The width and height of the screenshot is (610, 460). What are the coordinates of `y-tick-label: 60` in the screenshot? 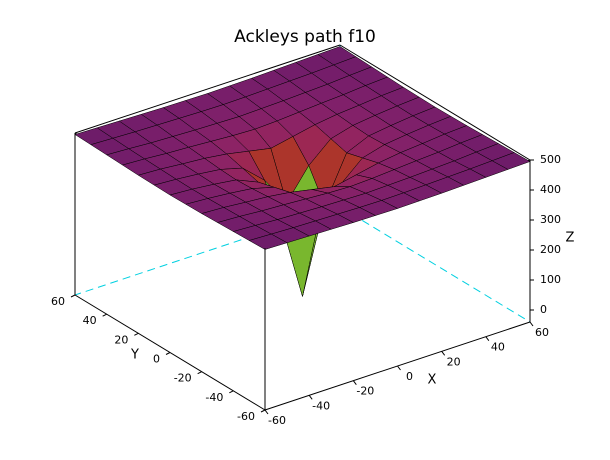 It's located at (58, 301).